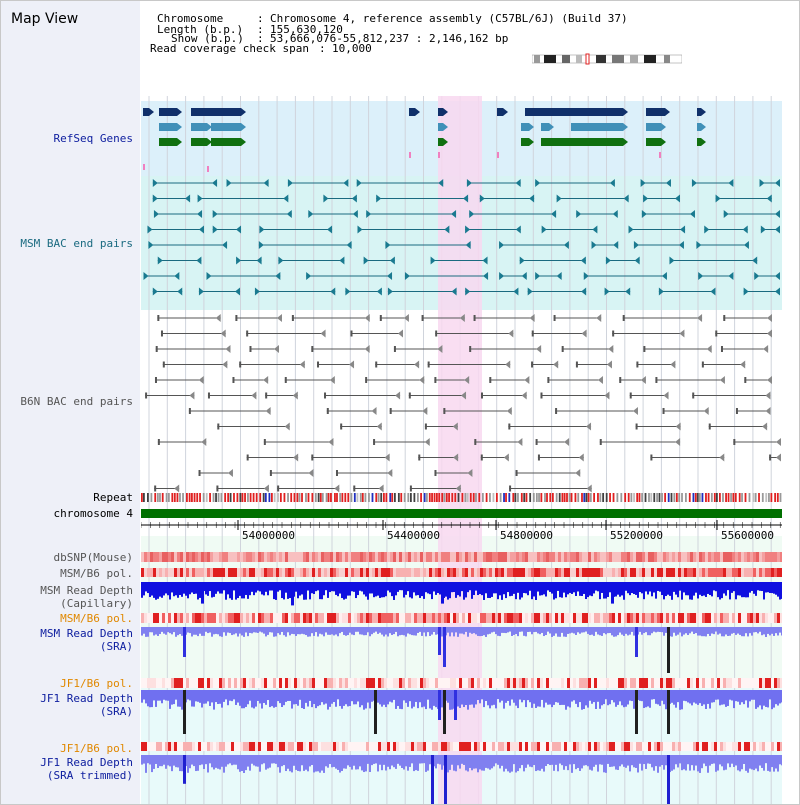 The image size is (800, 805). I want to click on track-label-repeat: Repeat, so click(113, 497).